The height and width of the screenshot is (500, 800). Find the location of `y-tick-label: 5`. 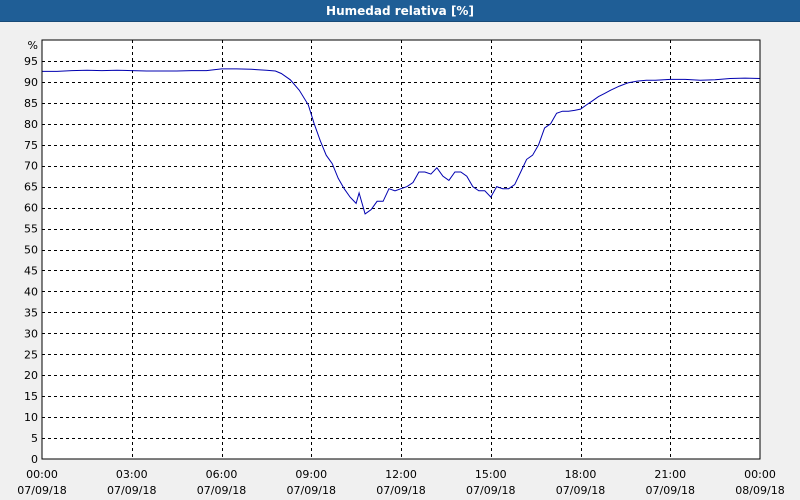

y-tick-label: 5 is located at coordinates (34, 438).